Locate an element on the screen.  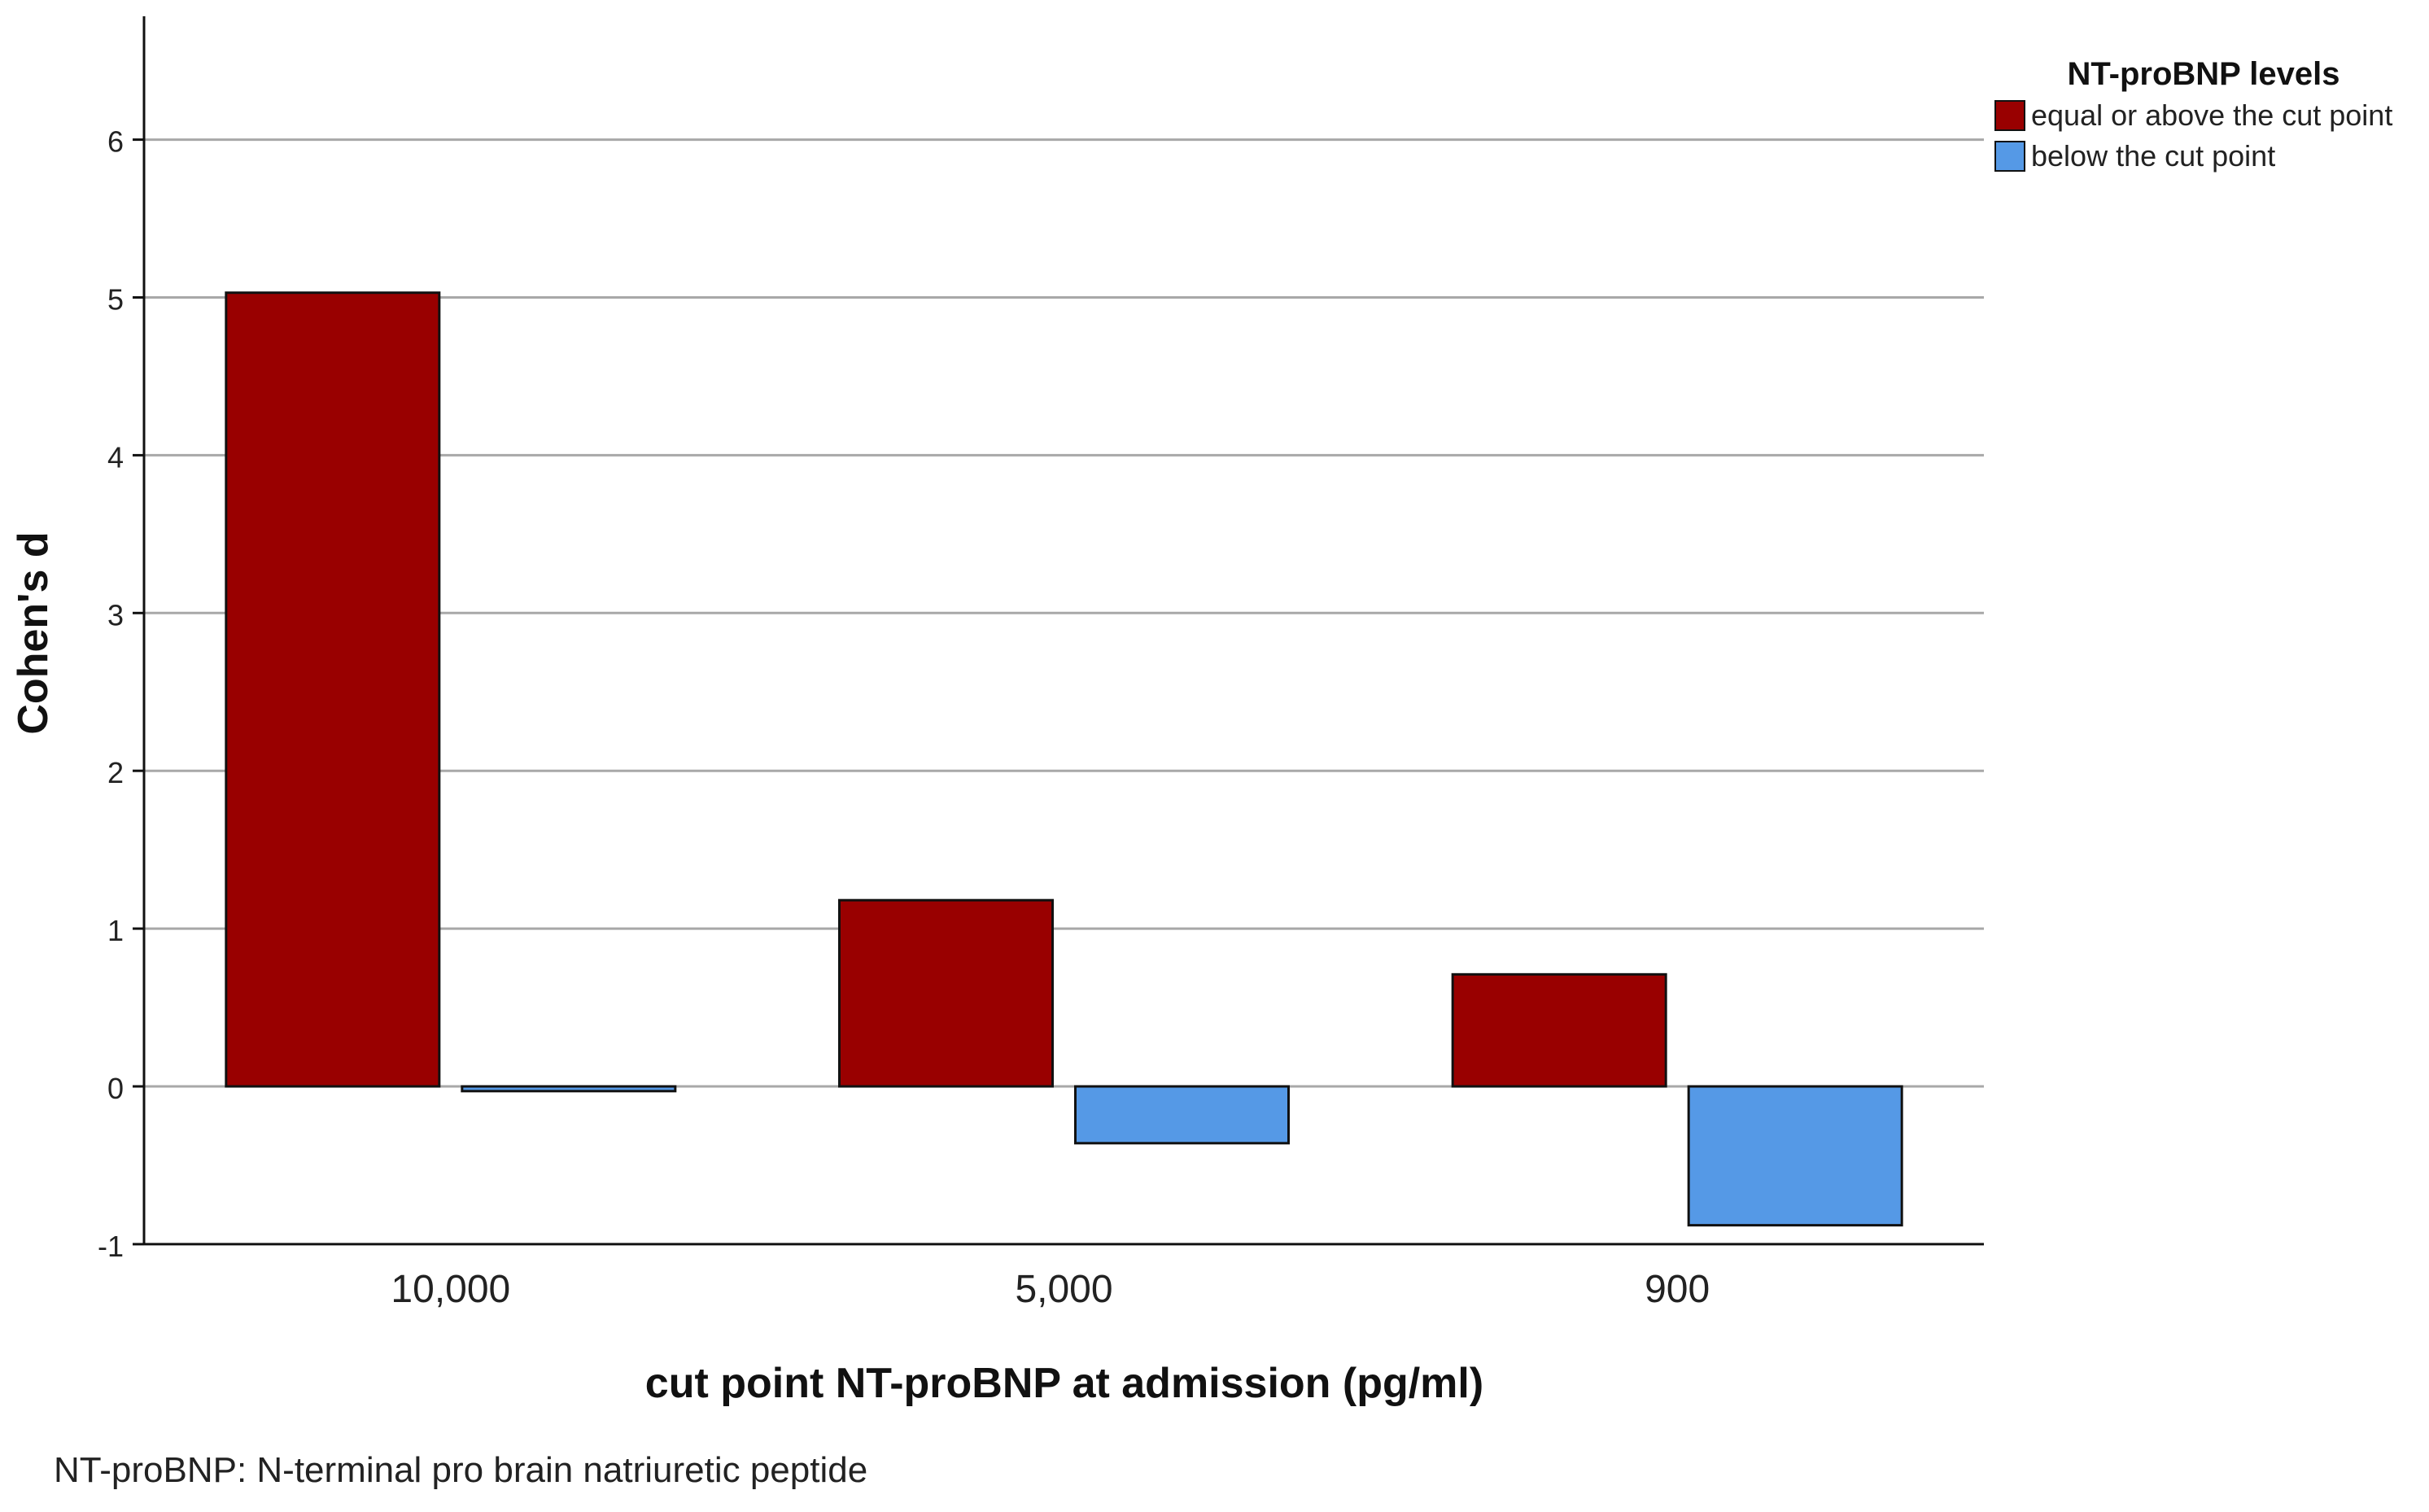
legend-label: equal or above the cut point is located at coordinates (2211, 115).